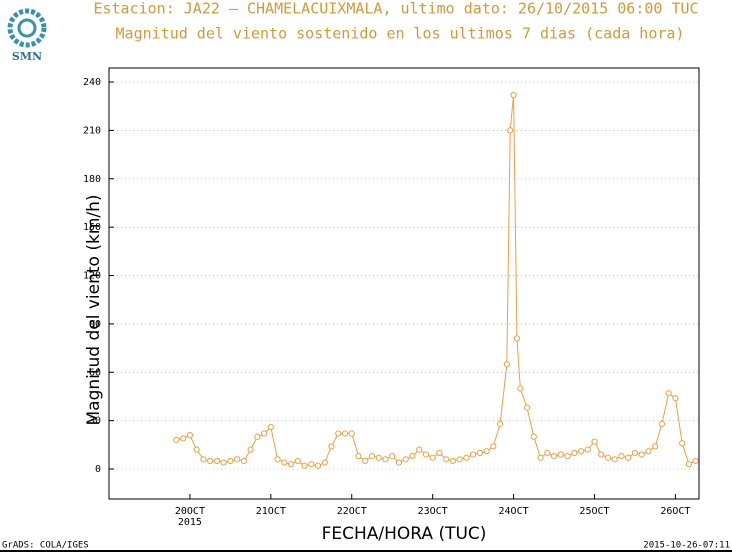 The height and width of the screenshot is (553, 732). Describe the element at coordinates (95, 421) in the screenshot. I see `y-tick-label: 30` at that location.